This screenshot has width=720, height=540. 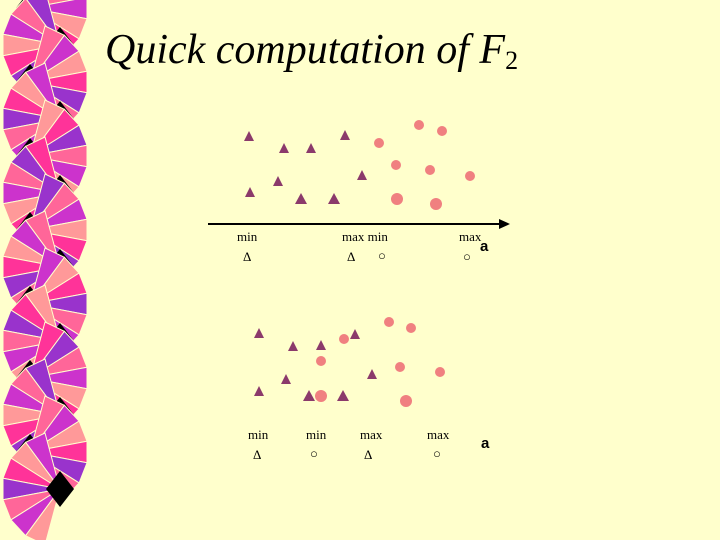 I want to click on title-main: Quick computation of F, so click(x=305, y=50).